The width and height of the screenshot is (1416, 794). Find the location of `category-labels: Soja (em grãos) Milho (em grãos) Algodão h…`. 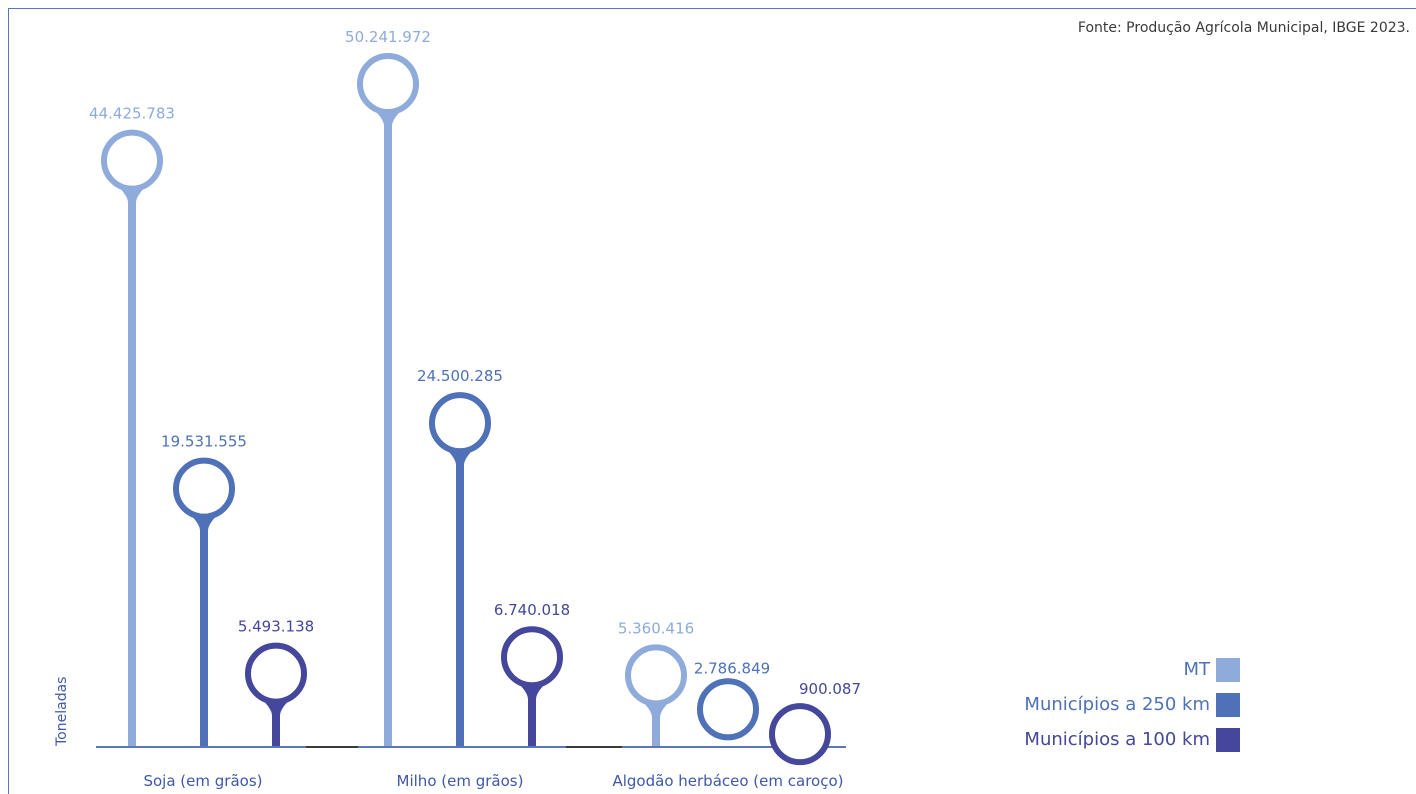

category-labels: Soja (em grãos) Milho (em grãos) Algodão h… is located at coordinates (493, 781).